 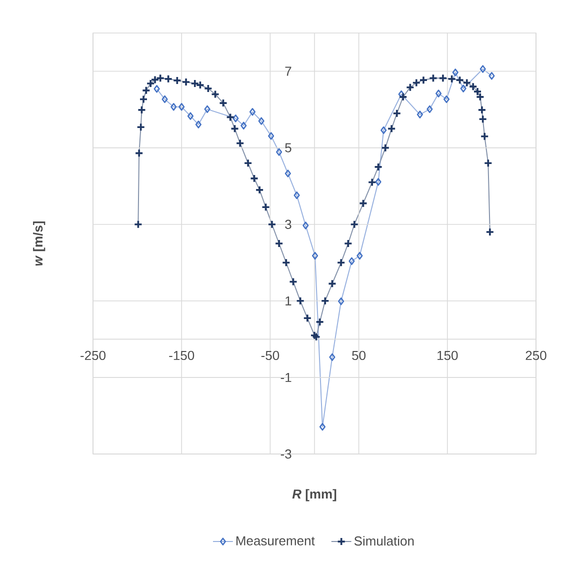 I want to click on y-axis-title: w [m/s], so click(x=39, y=243).